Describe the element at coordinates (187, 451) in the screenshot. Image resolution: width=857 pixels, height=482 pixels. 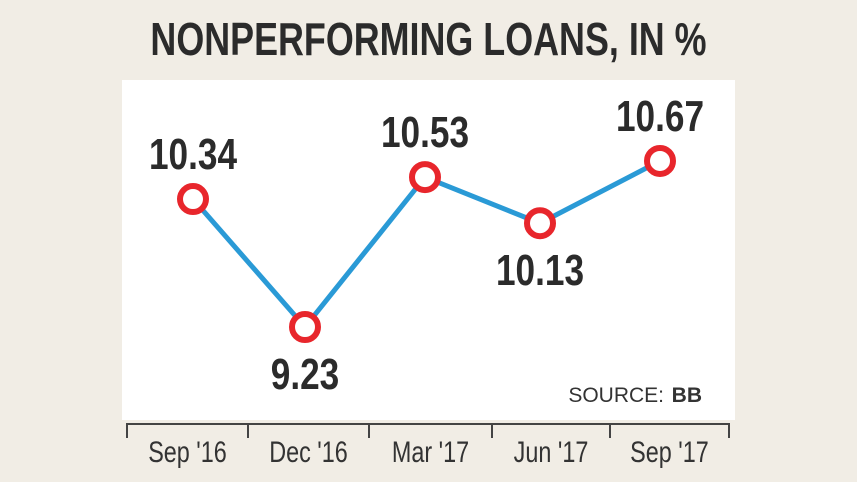
I see `x-tick-label: Sep '16` at that location.